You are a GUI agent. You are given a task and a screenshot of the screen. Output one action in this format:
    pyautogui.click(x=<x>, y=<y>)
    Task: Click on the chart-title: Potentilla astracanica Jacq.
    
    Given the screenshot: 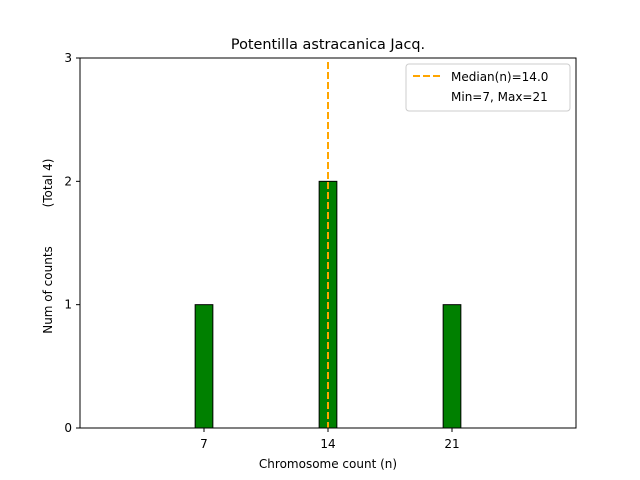 What is the action you would take?
    pyautogui.click(x=328, y=45)
    